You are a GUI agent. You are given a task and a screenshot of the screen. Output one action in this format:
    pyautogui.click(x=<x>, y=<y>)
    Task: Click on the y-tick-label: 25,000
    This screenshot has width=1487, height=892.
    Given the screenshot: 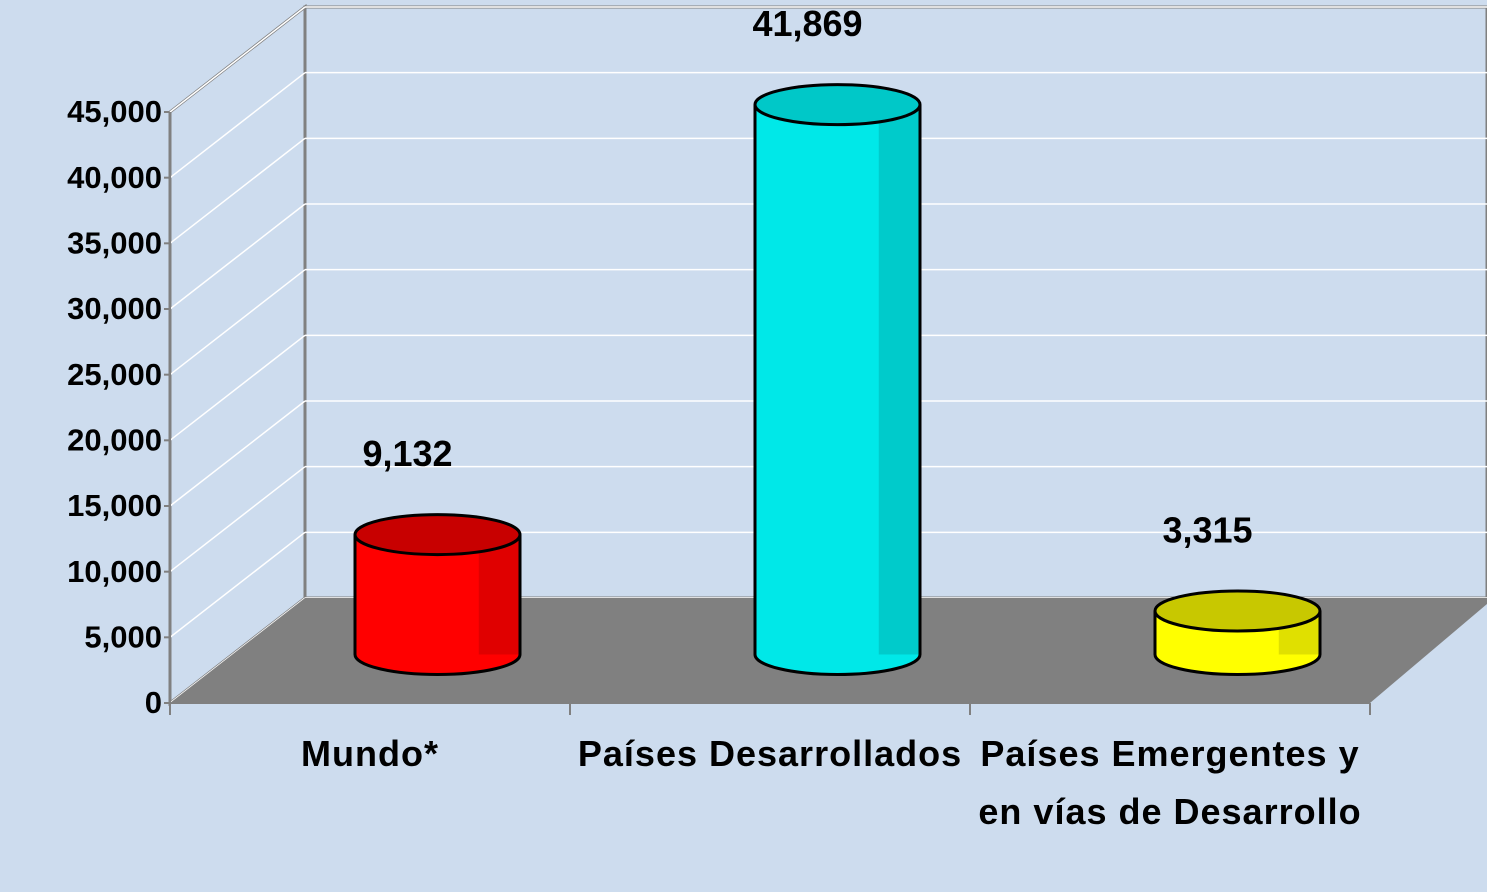 What is the action you would take?
    pyautogui.click(x=114, y=374)
    